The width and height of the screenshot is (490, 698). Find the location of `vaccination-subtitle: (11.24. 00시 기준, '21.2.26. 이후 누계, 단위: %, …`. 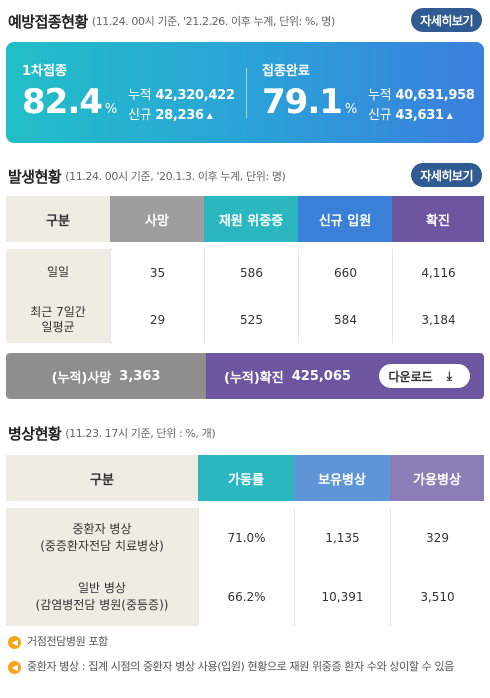

vaccination-subtitle: (11.24. 00시 기준, '21.2.26. 이후 누계, 단위: %, … is located at coordinates (213, 21).